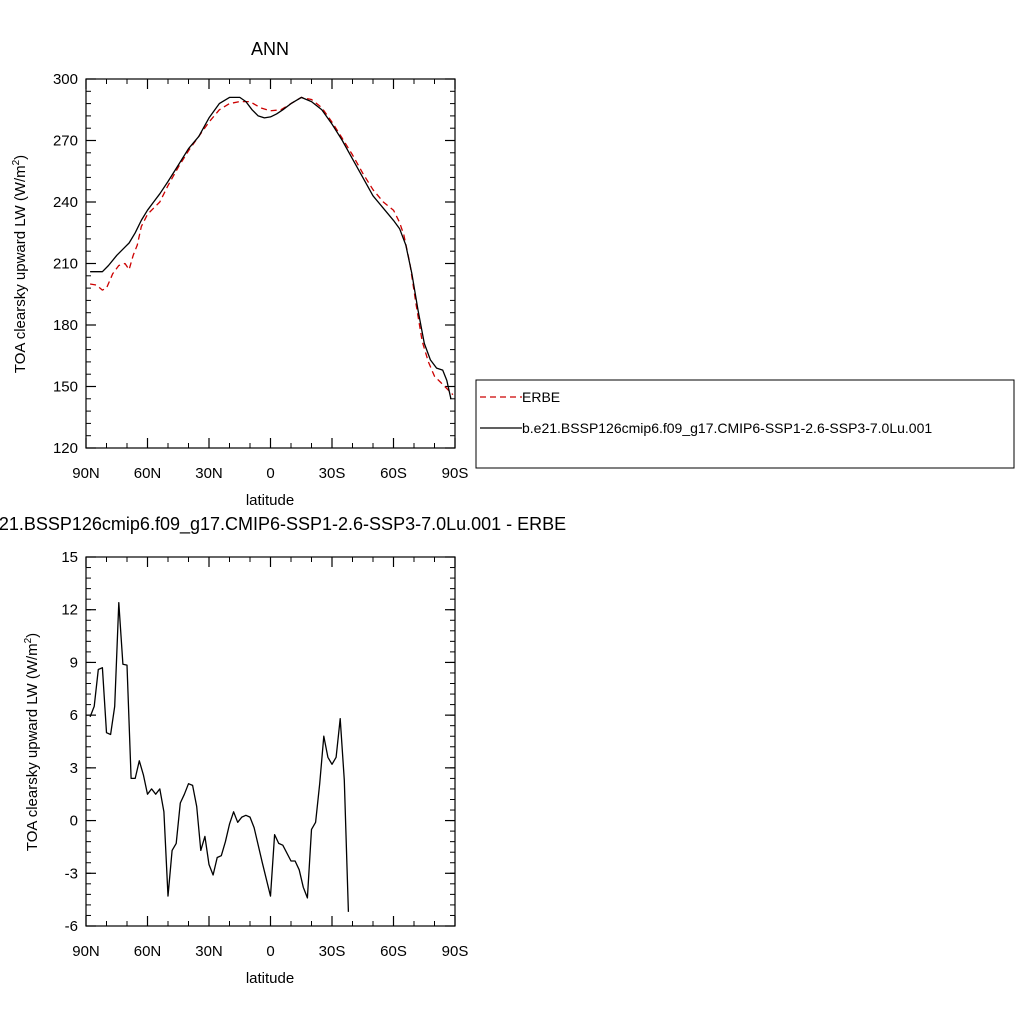 The image size is (1024, 1024). I want to click on top-x-tick-label: 30S, so click(332, 473).